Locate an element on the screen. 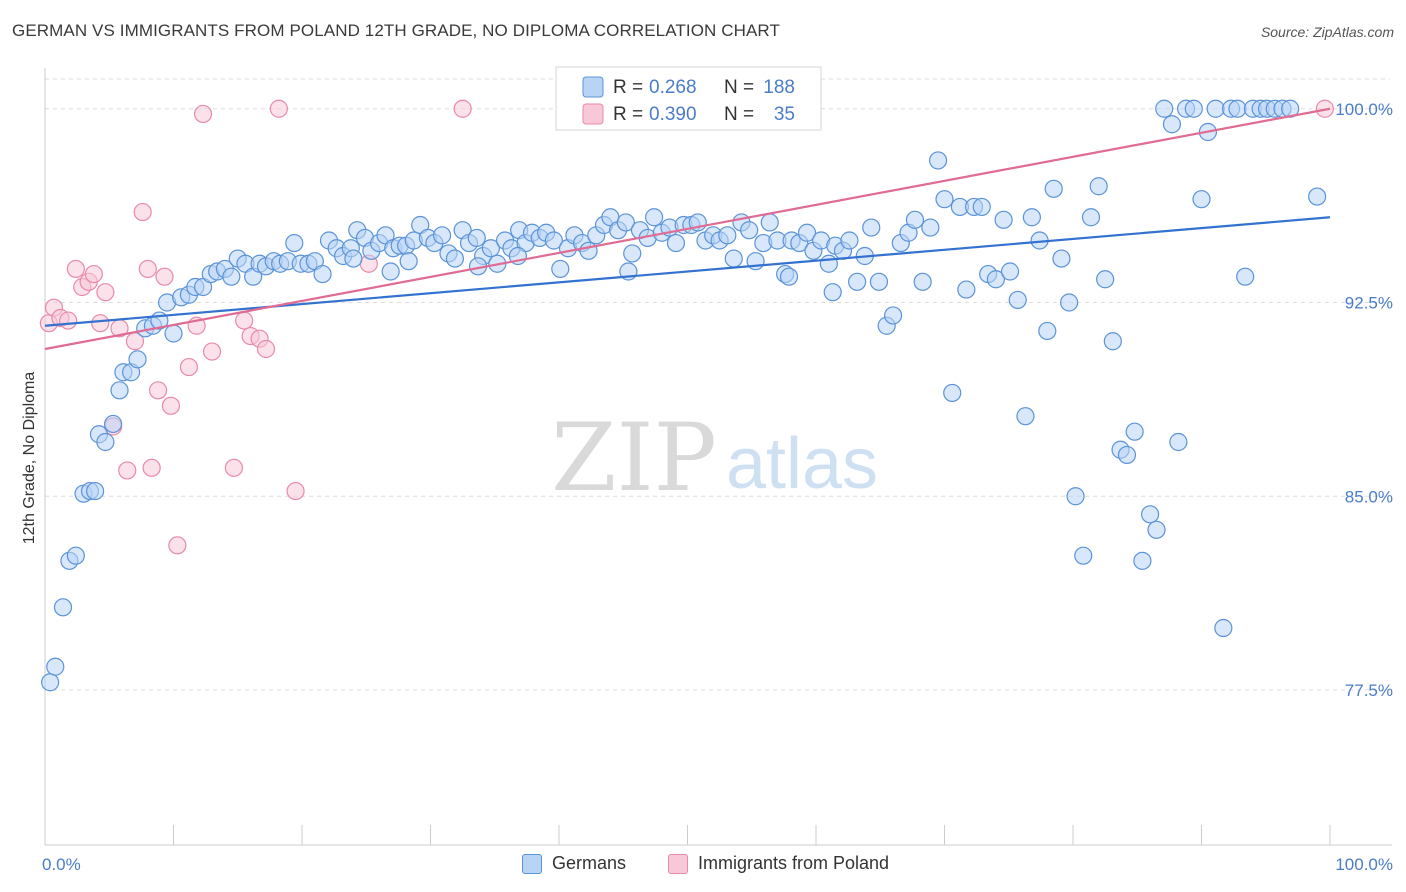  watermark: ZIP atlas is located at coordinates (714, 458).